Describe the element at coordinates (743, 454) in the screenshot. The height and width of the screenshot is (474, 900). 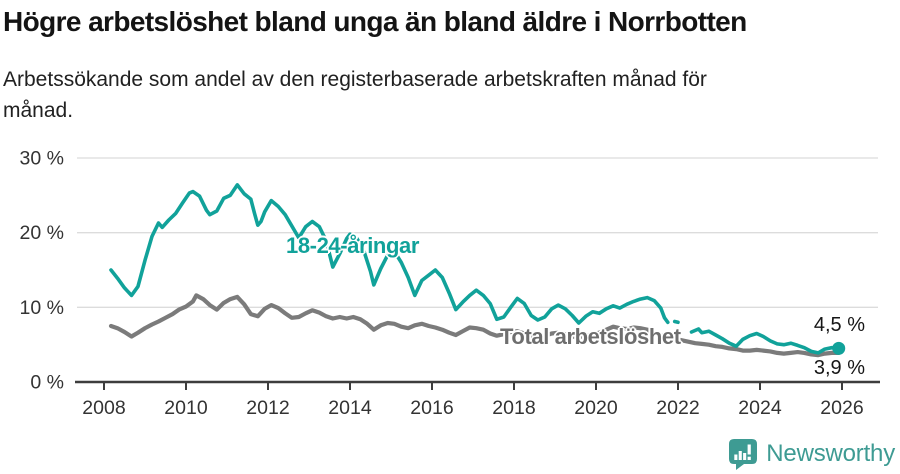
I see `newsworthy-badge-icon` at that location.